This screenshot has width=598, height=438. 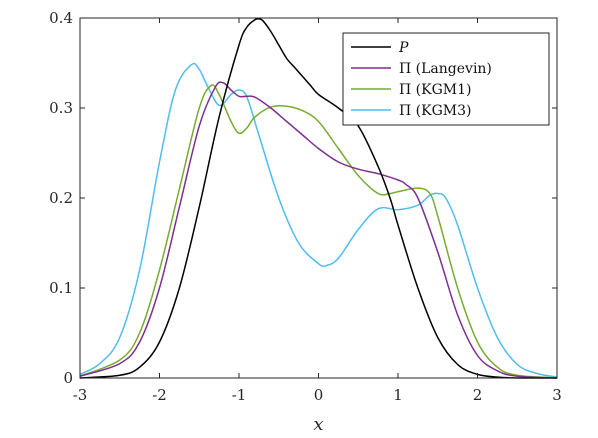 What do you see at coordinates (398, 395) in the screenshot?
I see `x-tick-label-4: 1` at bounding box center [398, 395].